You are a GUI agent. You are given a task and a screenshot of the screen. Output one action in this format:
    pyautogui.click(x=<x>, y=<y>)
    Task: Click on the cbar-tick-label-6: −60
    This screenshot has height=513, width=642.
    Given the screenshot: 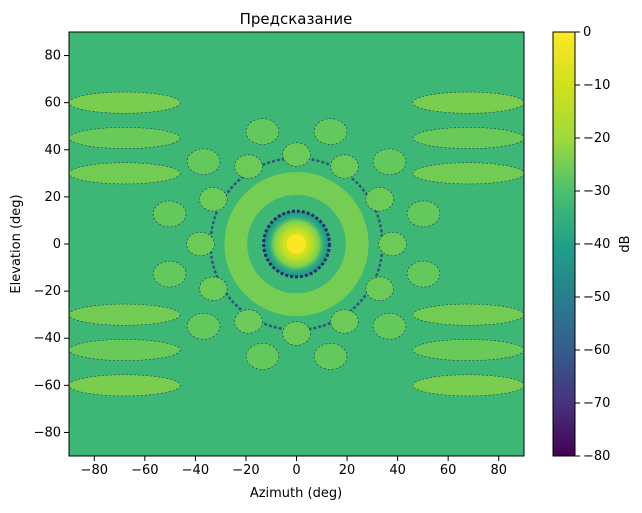 What is the action you would take?
    pyautogui.click(x=596, y=350)
    